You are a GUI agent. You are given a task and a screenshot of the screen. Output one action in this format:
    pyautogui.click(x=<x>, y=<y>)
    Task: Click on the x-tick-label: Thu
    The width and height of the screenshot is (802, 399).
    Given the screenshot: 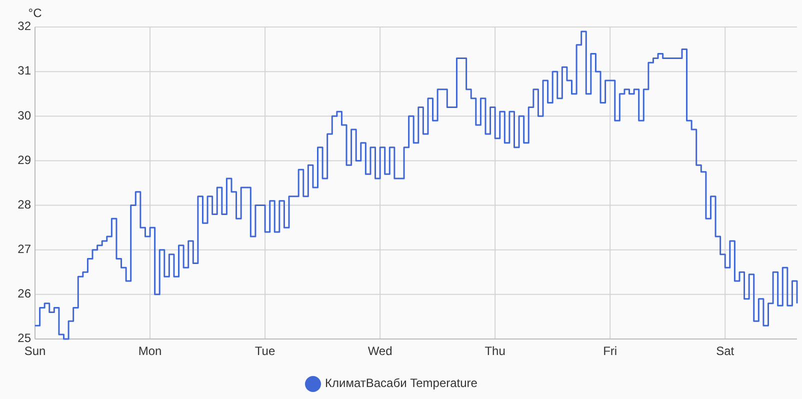 What is the action you would take?
    pyautogui.click(x=495, y=351)
    